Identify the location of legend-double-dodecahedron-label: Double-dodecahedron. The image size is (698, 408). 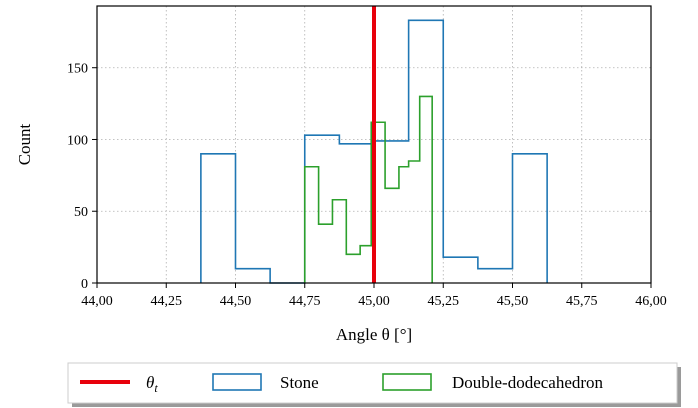
(528, 382).